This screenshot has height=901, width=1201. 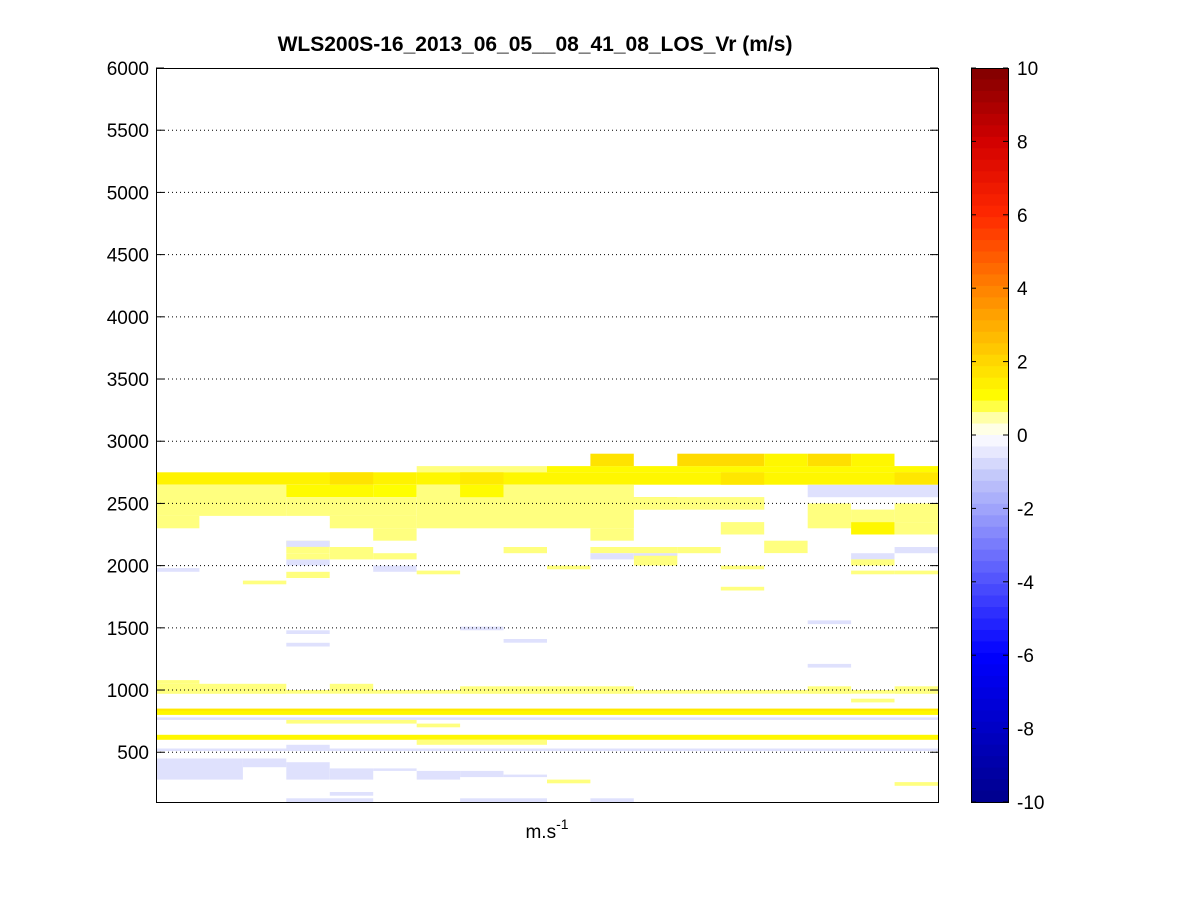 I want to click on colorbar-tick-label: 8, so click(x=1022, y=142).